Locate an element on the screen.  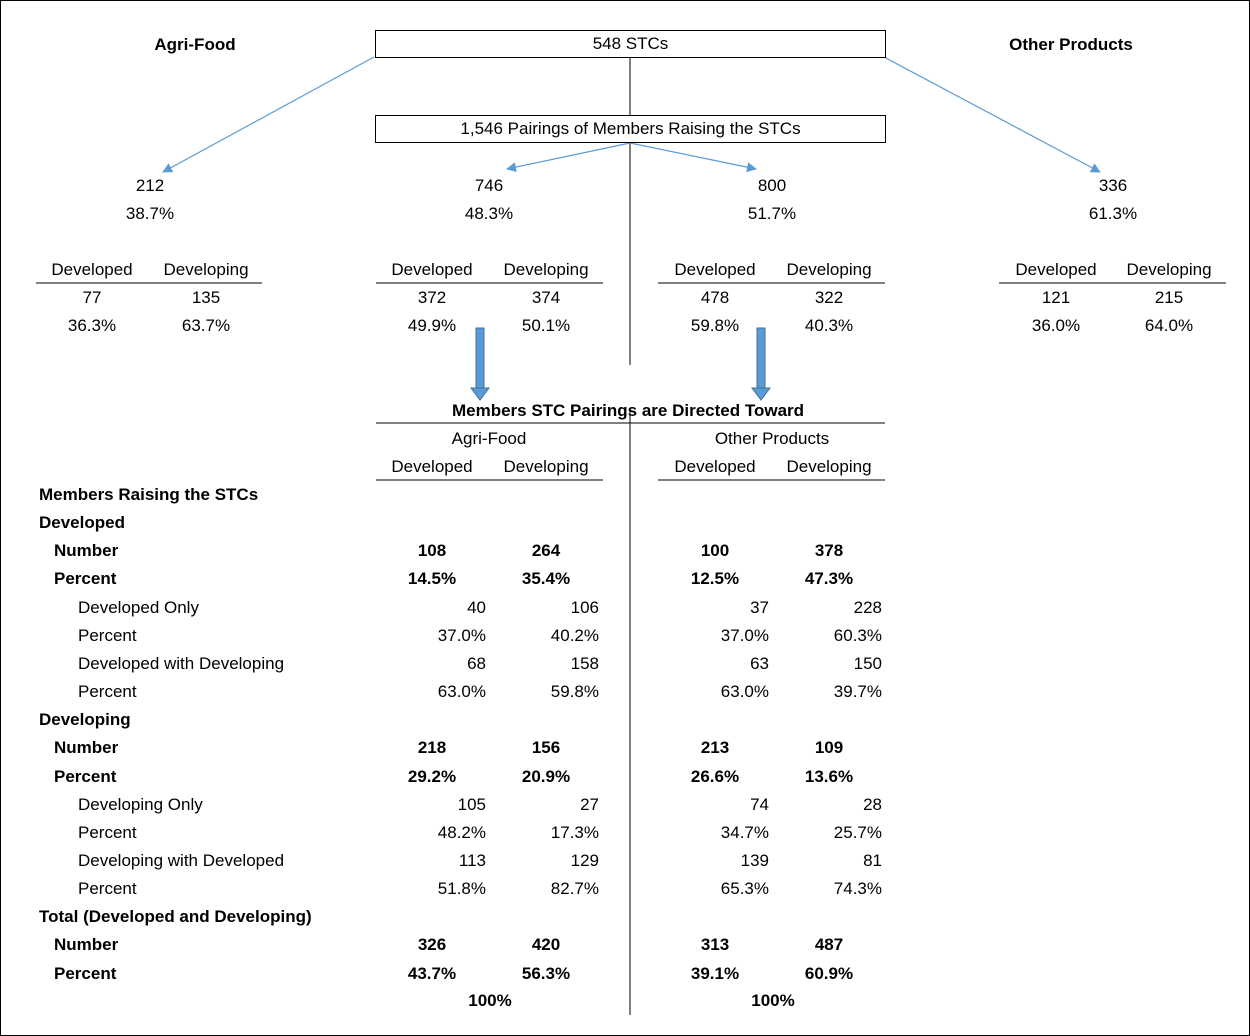
table-cell: 109 is located at coordinates (829, 747).